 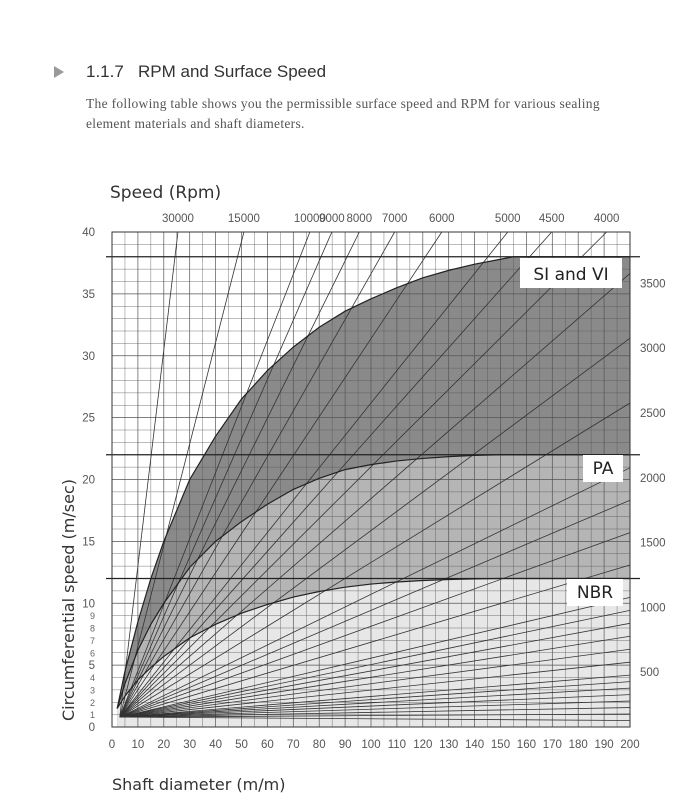 What do you see at coordinates (422, 745) in the screenshot?
I see `x-tick-label: 120` at bounding box center [422, 745].